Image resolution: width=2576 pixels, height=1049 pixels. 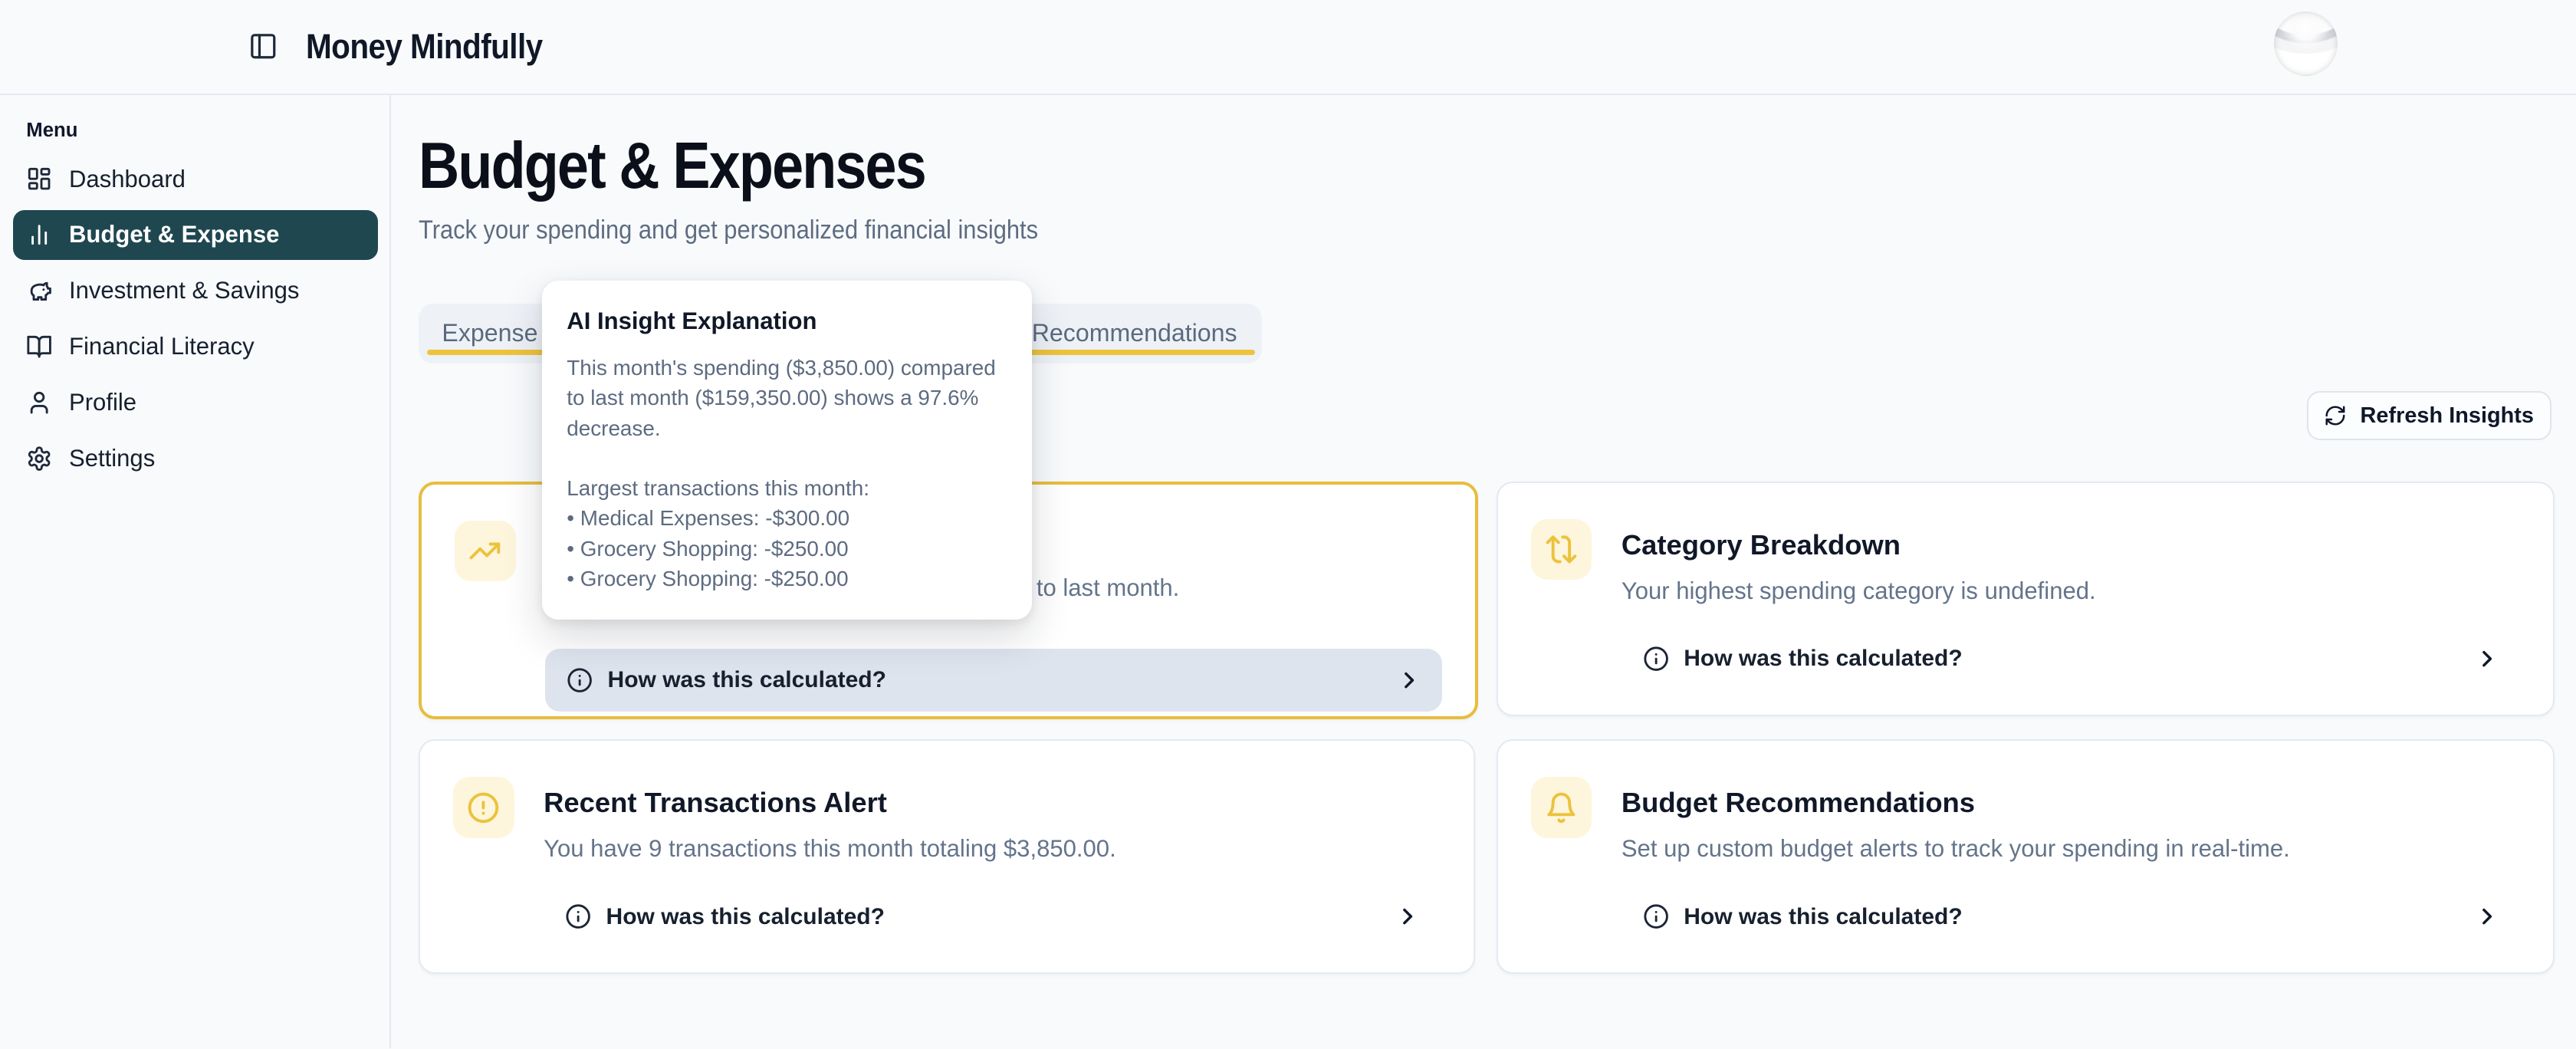 What do you see at coordinates (174, 234) in the screenshot?
I see `sidebar-item-label: Budget & Expense` at bounding box center [174, 234].